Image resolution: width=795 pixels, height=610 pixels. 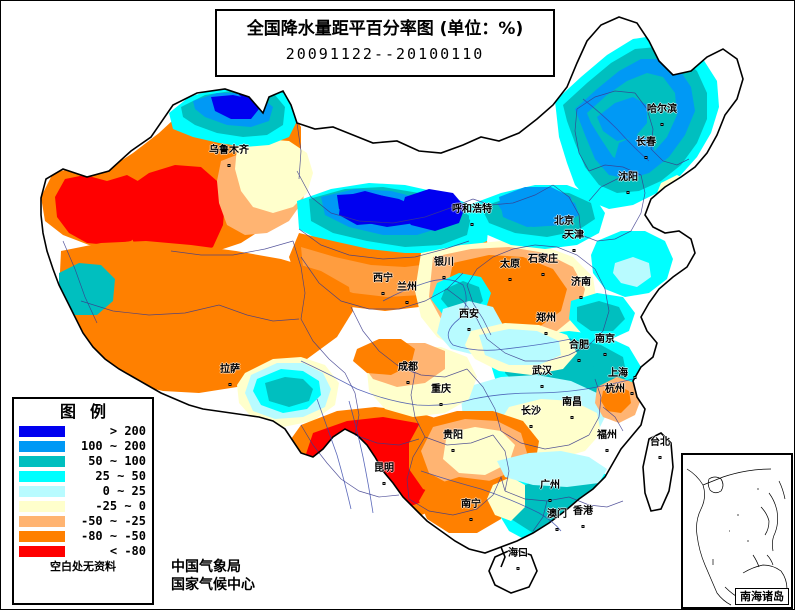 I want to click on legend-entry: > 200, so click(x=83, y=431).